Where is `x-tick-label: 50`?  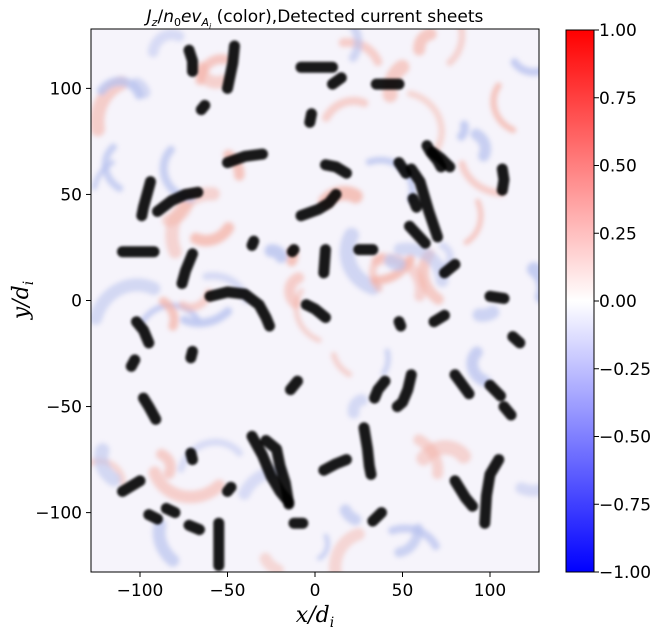
x-tick-label: 50 is located at coordinates (403, 591).